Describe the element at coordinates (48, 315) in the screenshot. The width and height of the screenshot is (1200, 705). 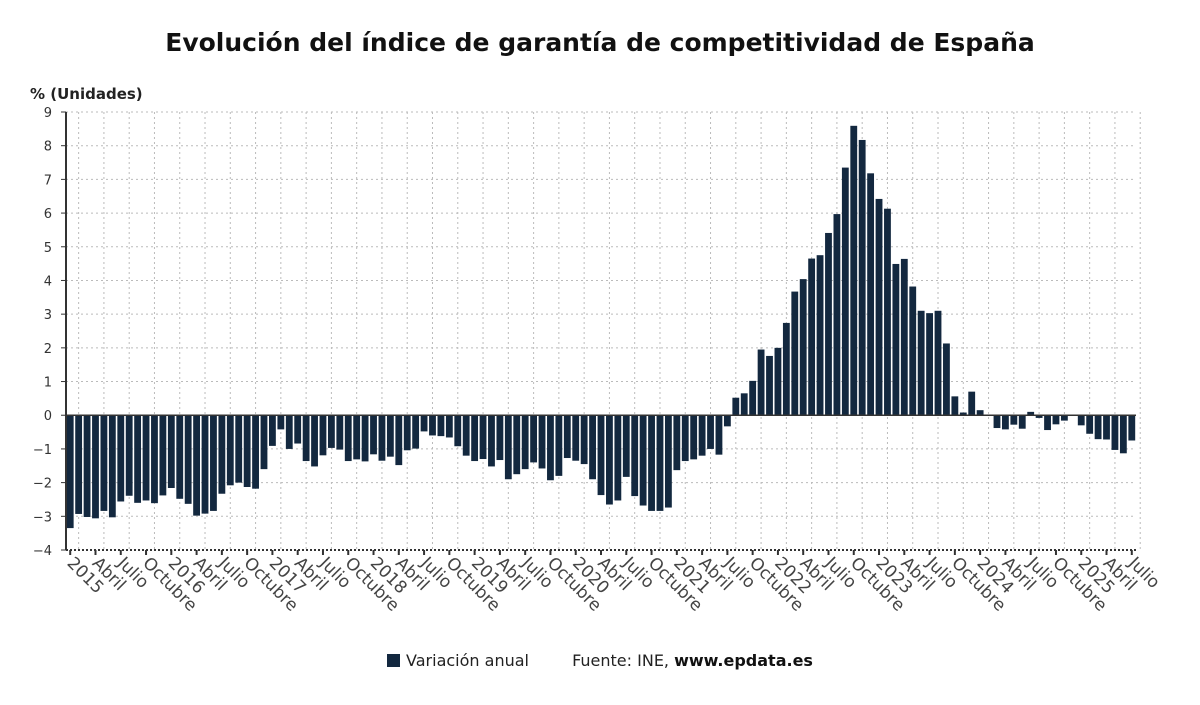
I see `y-tick-label: 3` at that location.